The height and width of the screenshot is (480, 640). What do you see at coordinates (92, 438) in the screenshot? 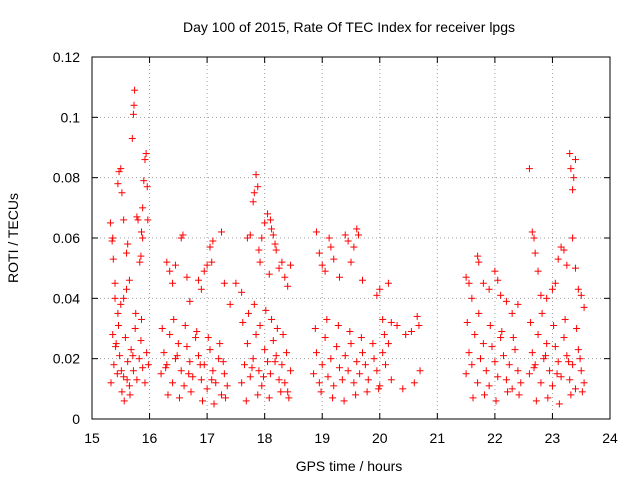
I see `x-tick-label: 15` at bounding box center [92, 438].